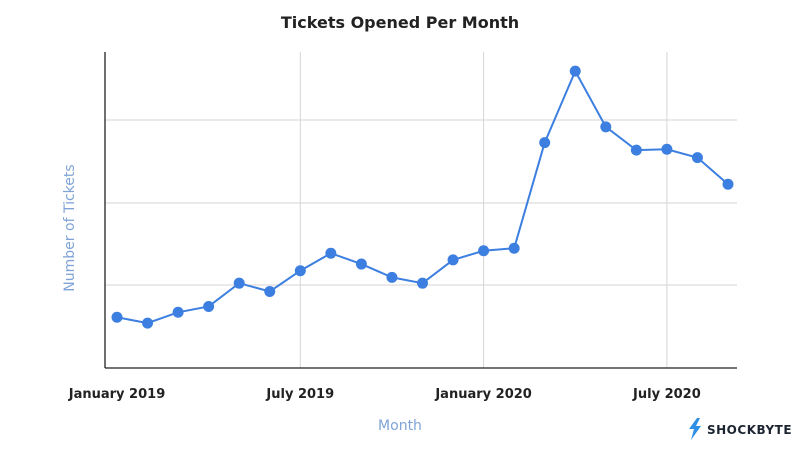  I want to click on x-tick-label: January 2020, so click(482, 394).